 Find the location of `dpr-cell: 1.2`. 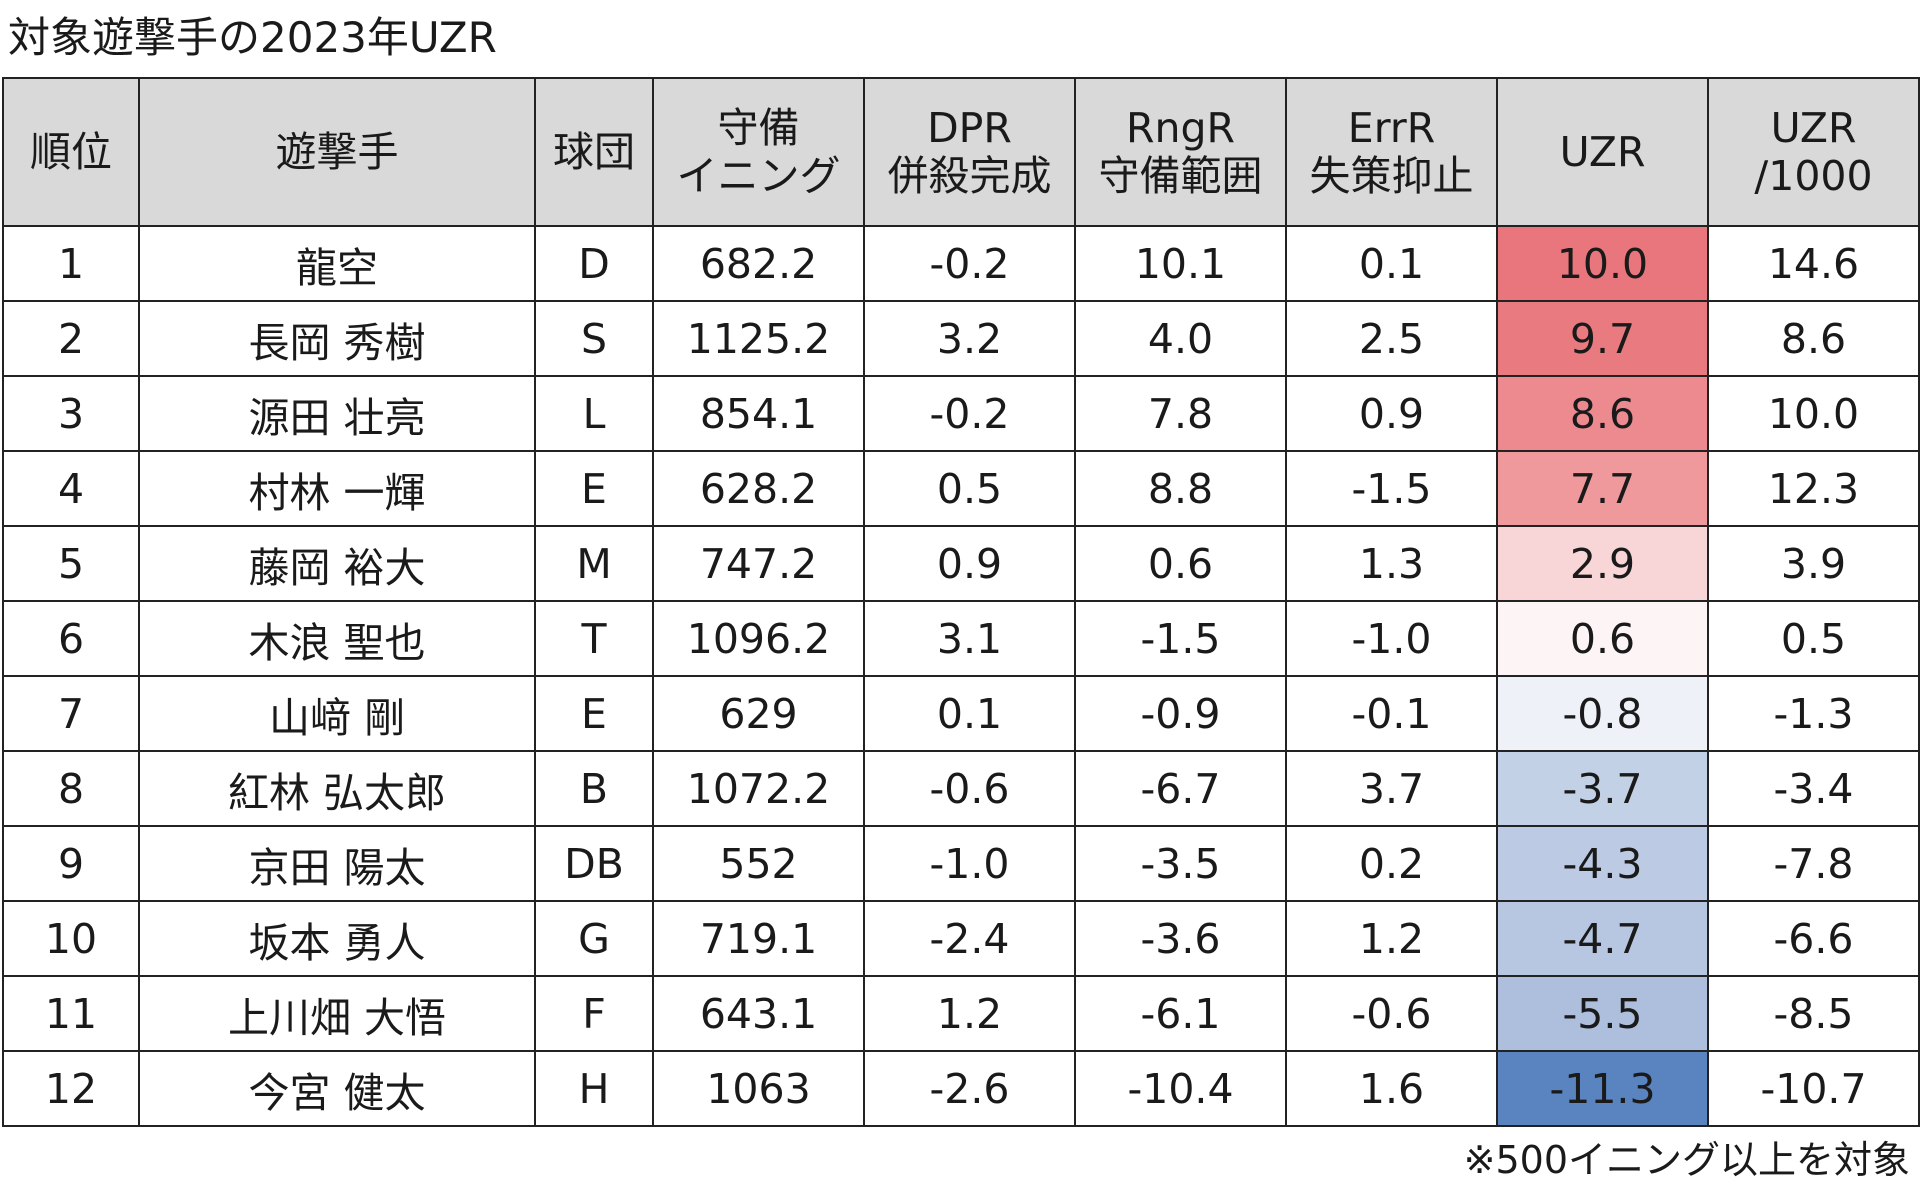

dpr-cell: 1.2 is located at coordinates (969, 1013).